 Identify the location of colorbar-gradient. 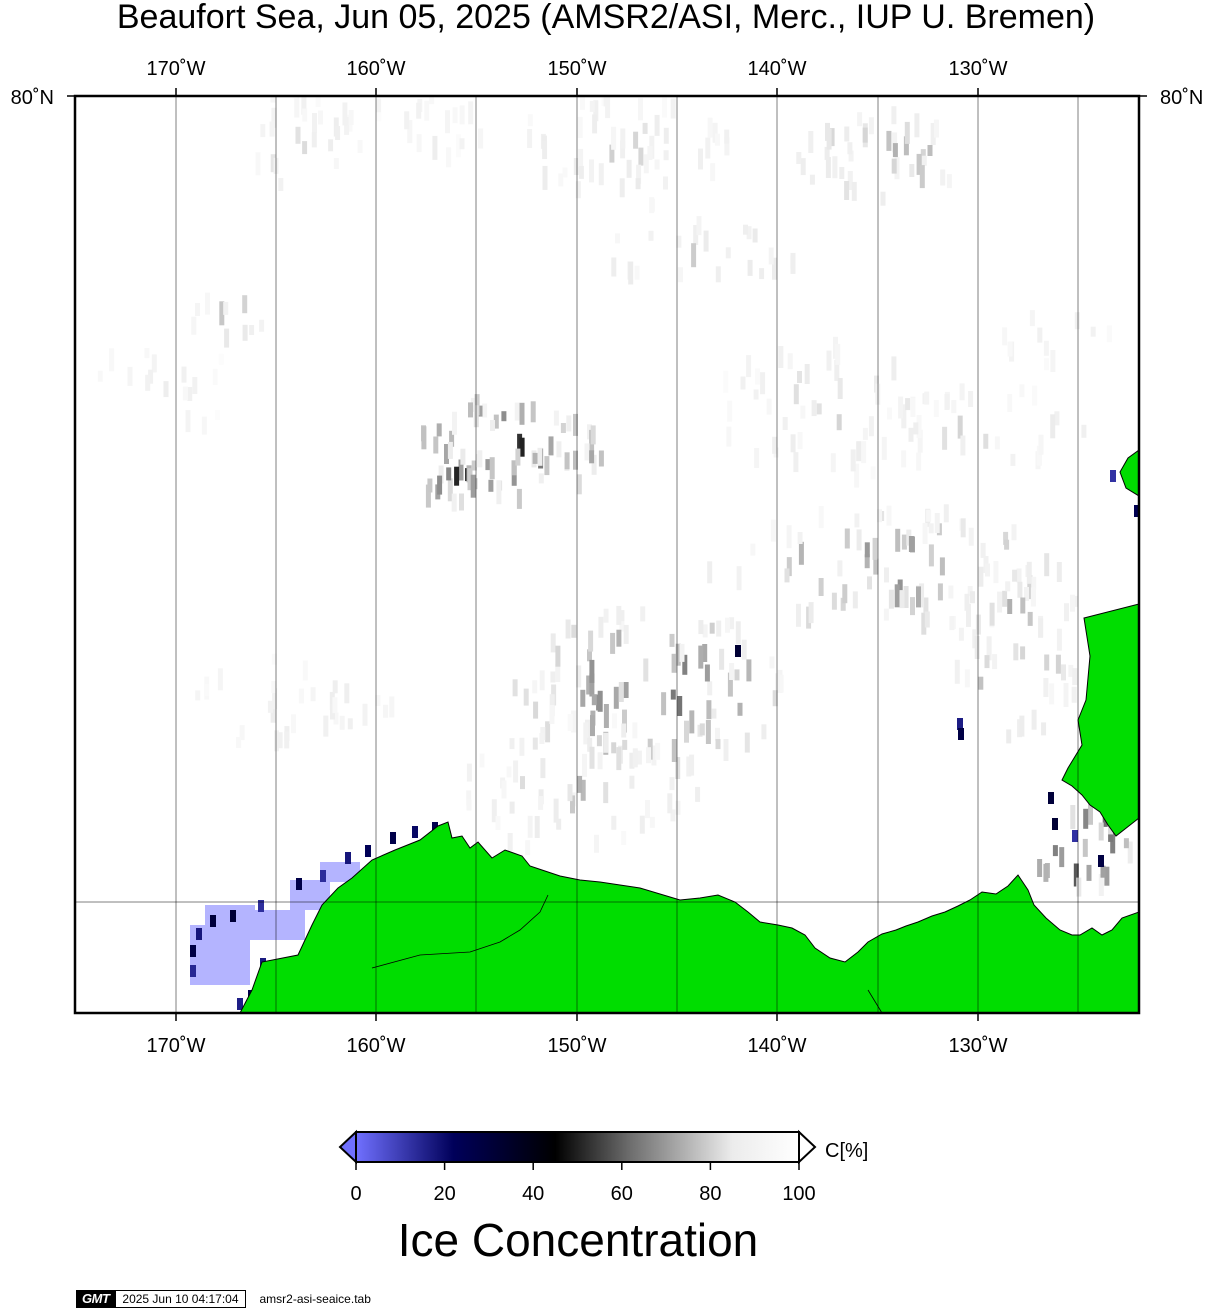
(577, 1147).